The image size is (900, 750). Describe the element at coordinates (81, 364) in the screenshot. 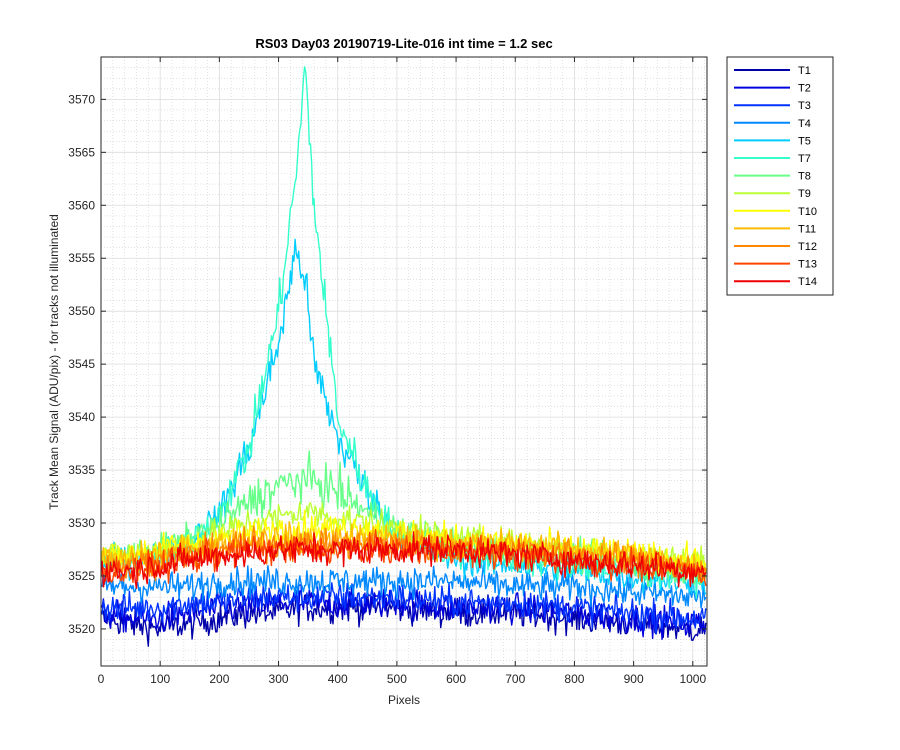

I see `y-tick-label: 3545` at that location.